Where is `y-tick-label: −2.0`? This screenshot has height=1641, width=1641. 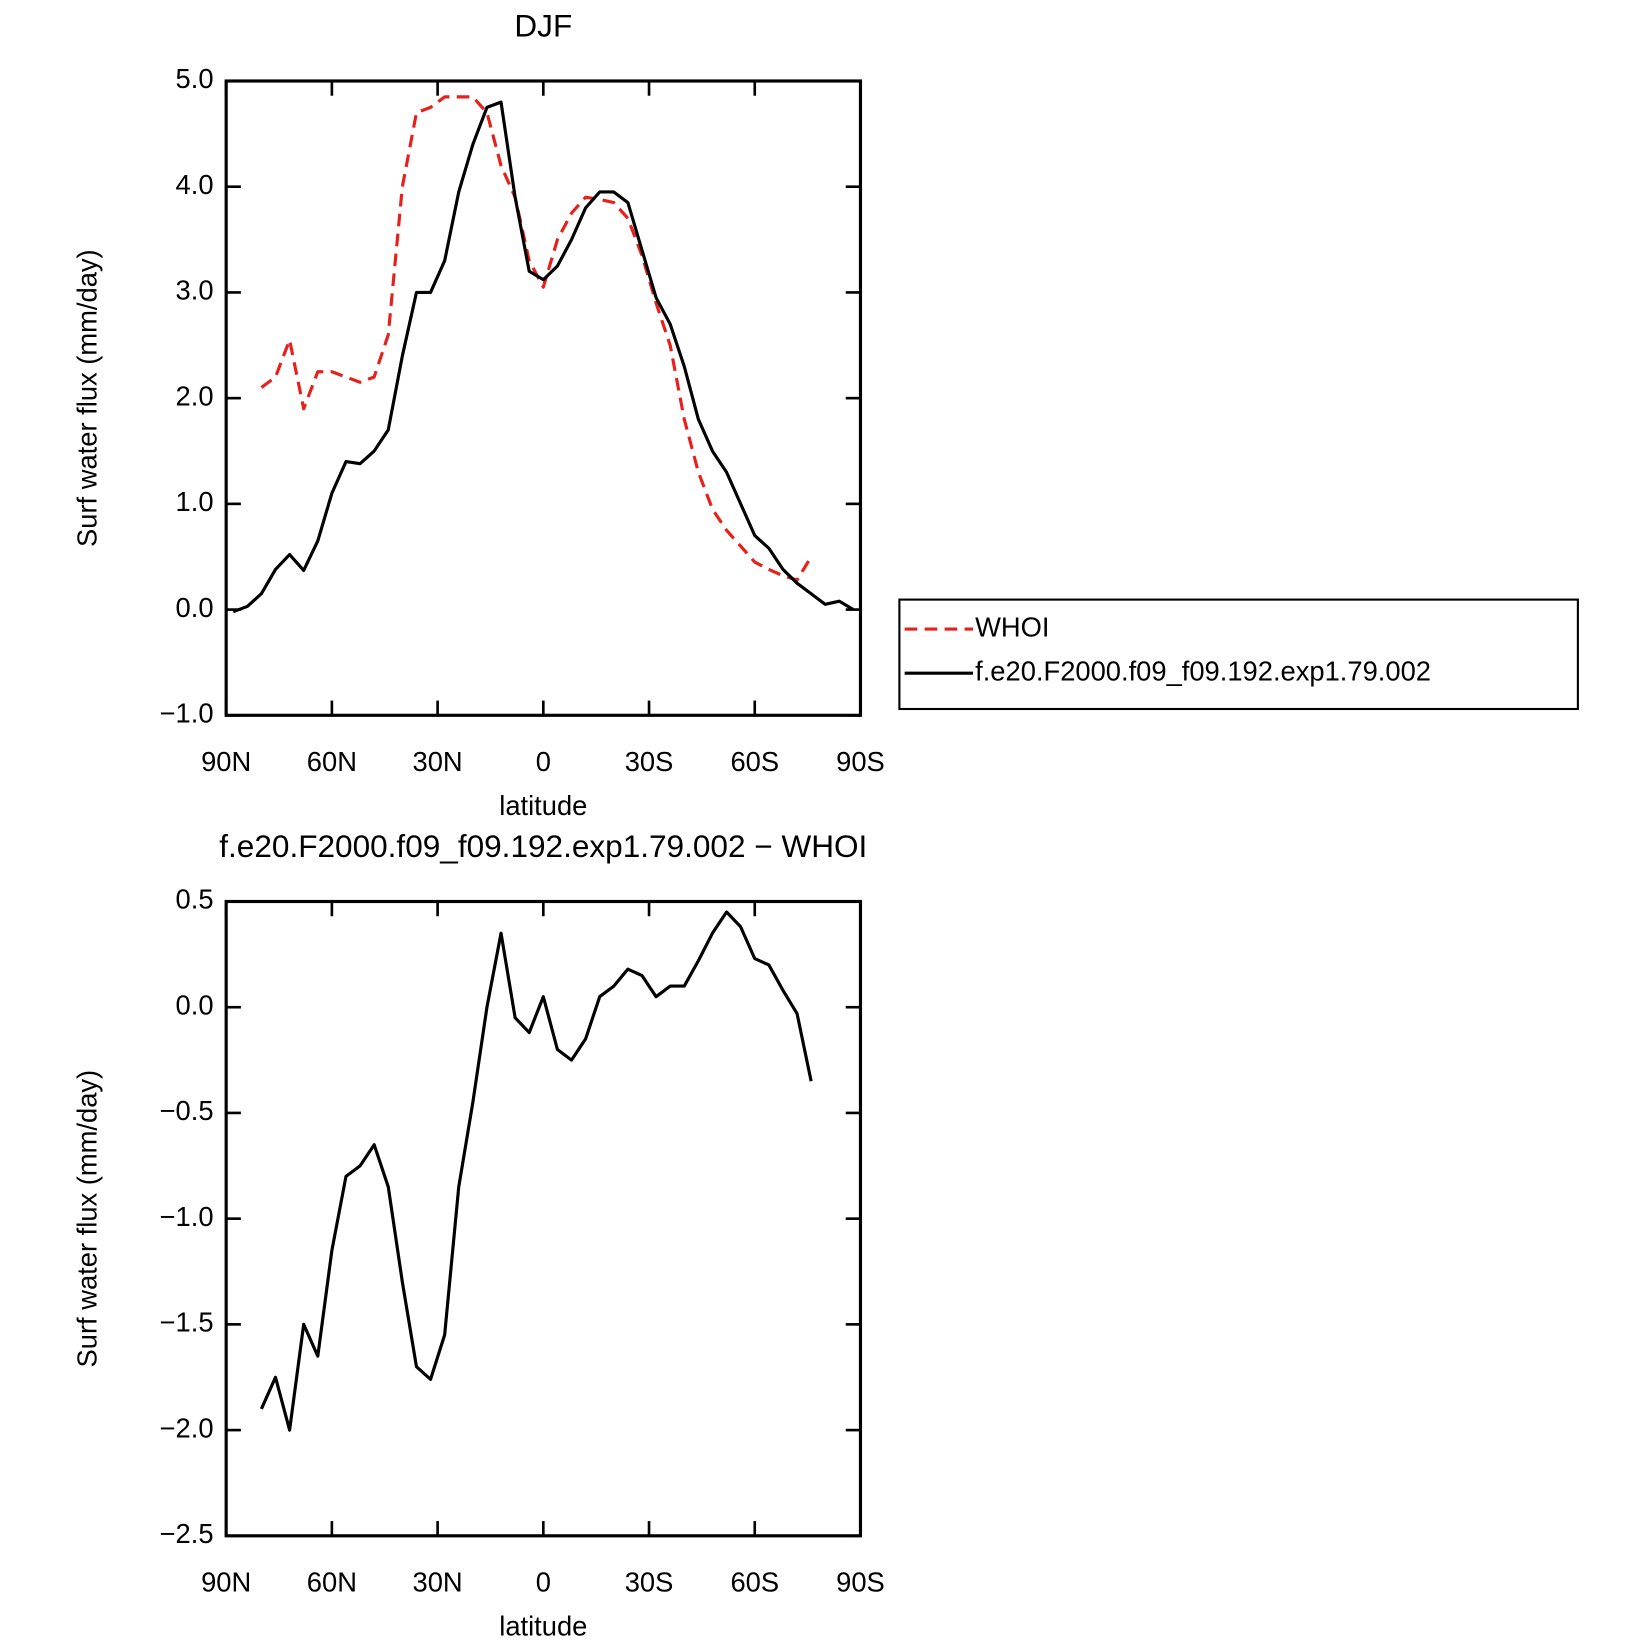 y-tick-label: −2.0 is located at coordinates (187, 1427).